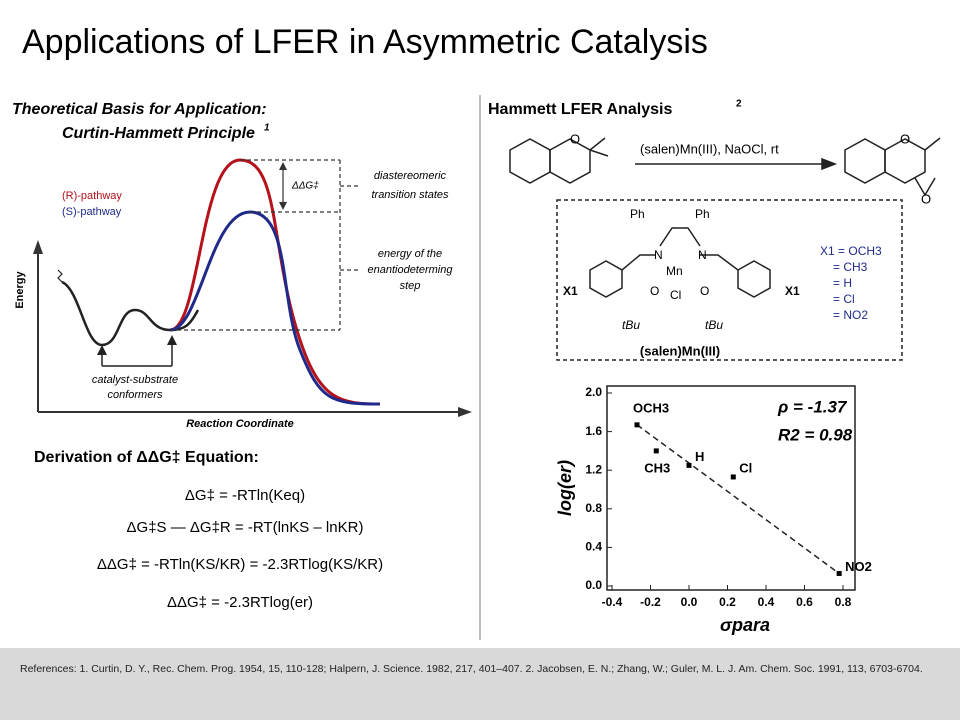 The width and height of the screenshot is (960, 720). What do you see at coordinates (139, 109) in the screenshot?
I see `left-heading: Theoretical Basis for Application:` at bounding box center [139, 109].